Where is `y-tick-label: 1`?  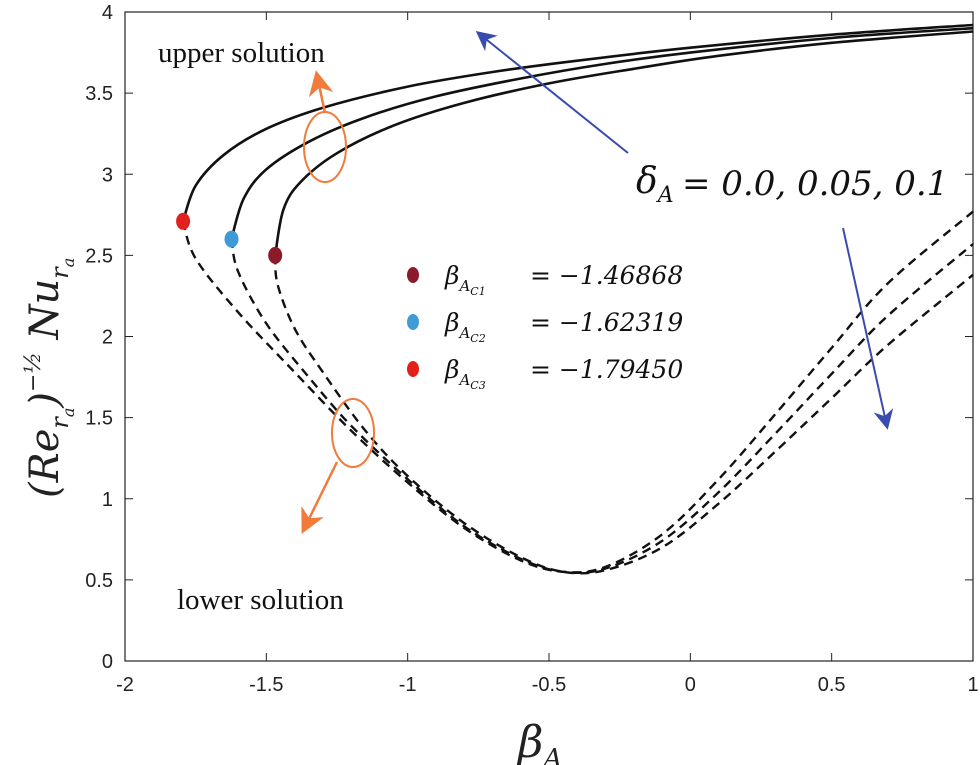
y-tick-label: 1 is located at coordinates (107, 500).